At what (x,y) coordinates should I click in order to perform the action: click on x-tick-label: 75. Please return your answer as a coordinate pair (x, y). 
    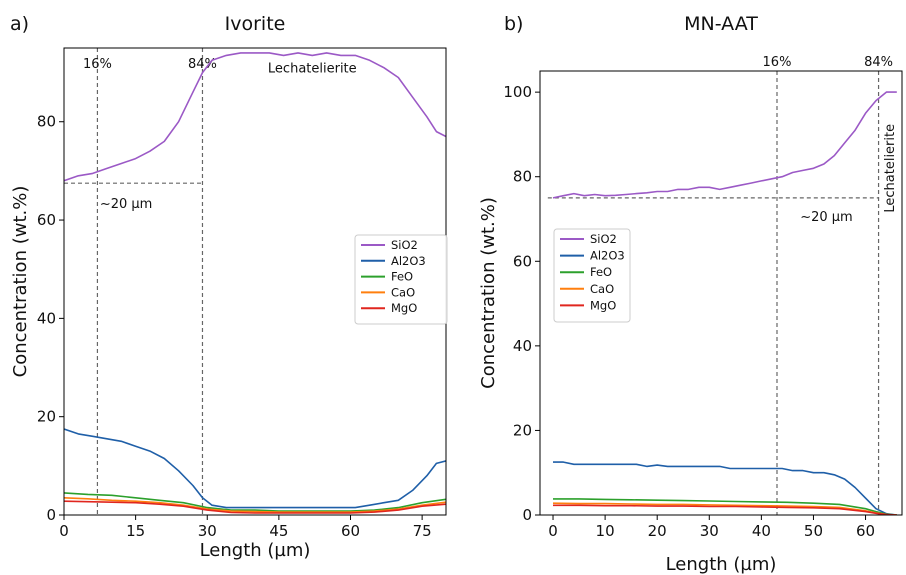
    Looking at the image, I should click on (422, 531).